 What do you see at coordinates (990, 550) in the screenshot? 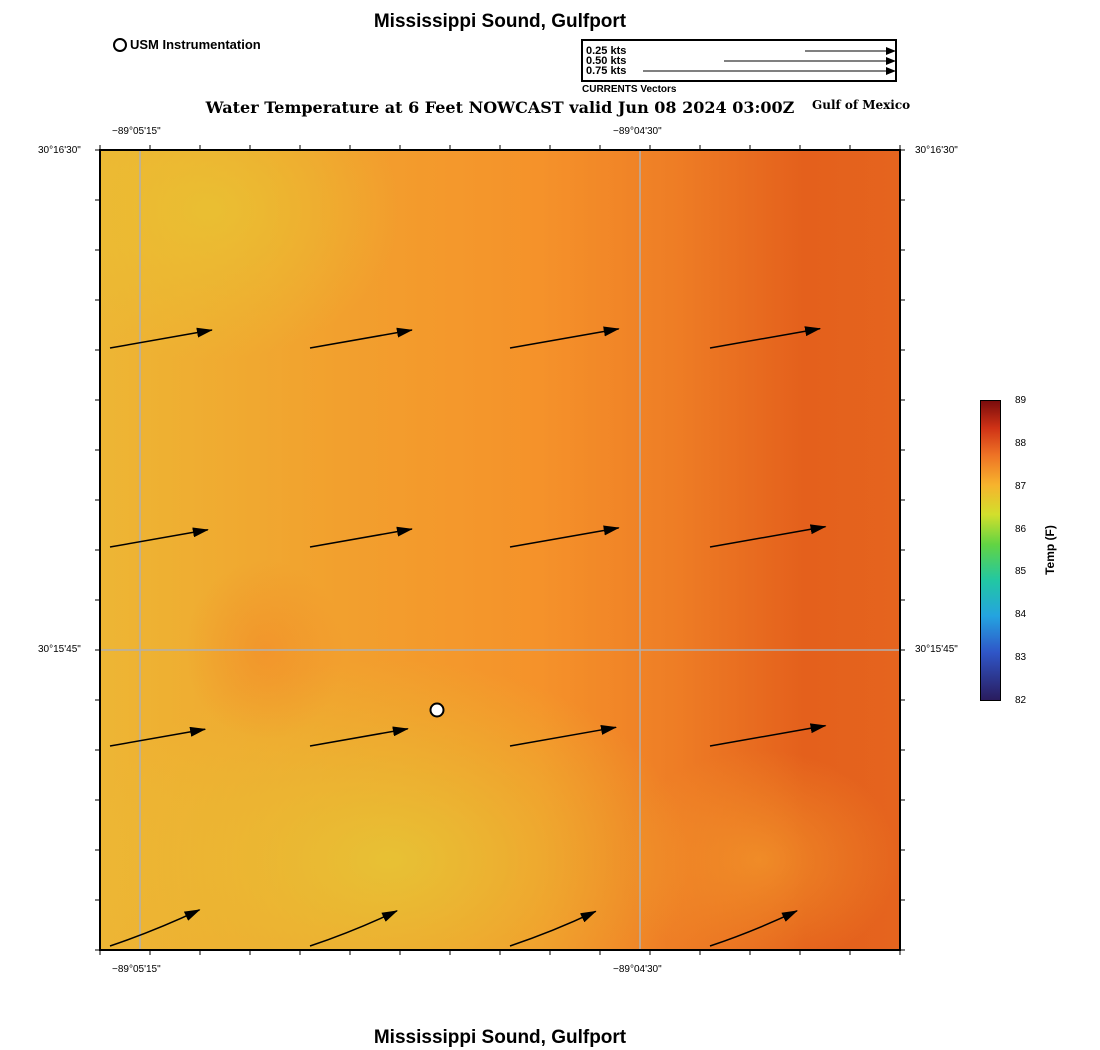
I see `temperature-colorbar` at bounding box center [990, 550].